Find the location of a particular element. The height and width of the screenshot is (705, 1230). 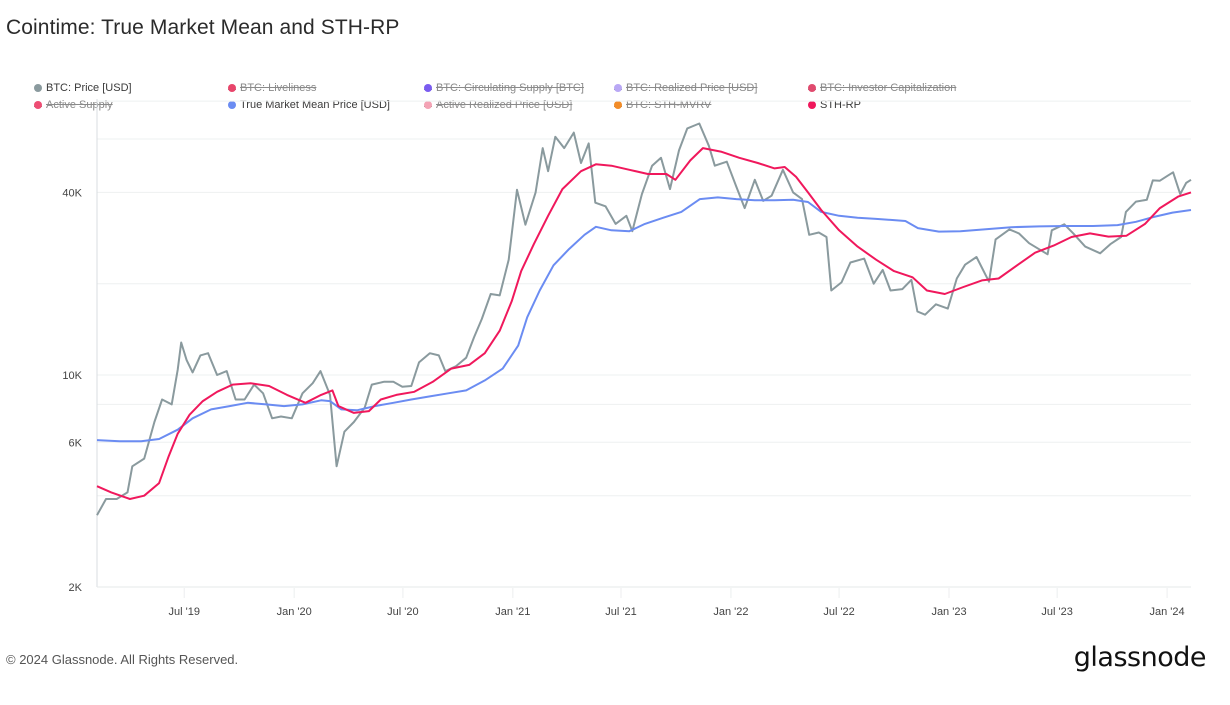

legend-label: True Market Mean Price [USD] is located at coordinates (315, 105).